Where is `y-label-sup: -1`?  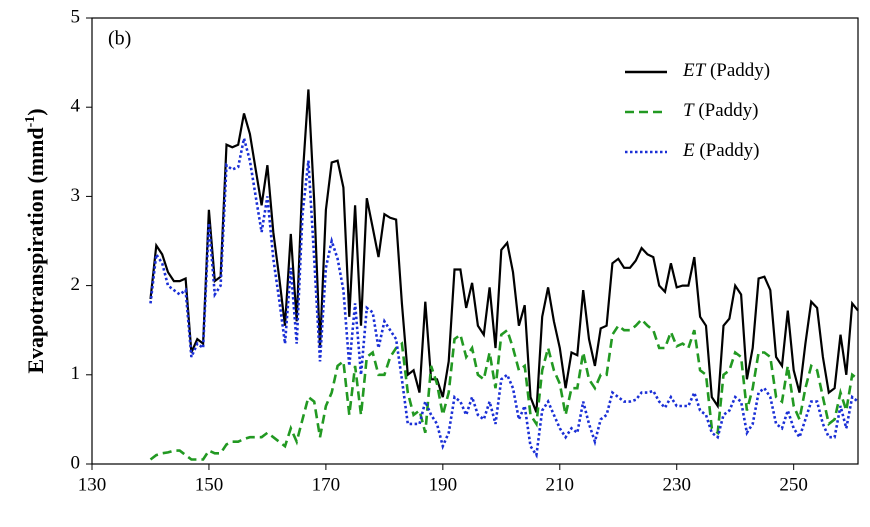 y-label-sup: -1 is located at coordinates (30, 122).